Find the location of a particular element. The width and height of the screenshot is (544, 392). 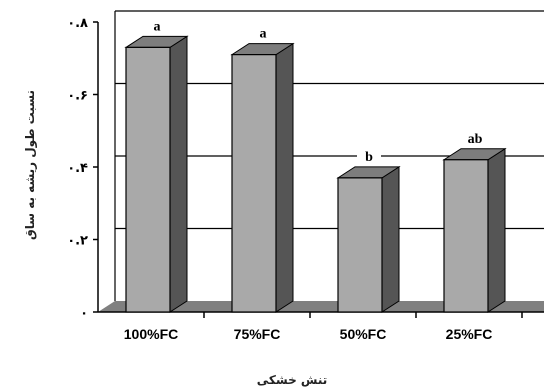

y-tick-label: ۰.۸ is located at coordinates (77, 23).